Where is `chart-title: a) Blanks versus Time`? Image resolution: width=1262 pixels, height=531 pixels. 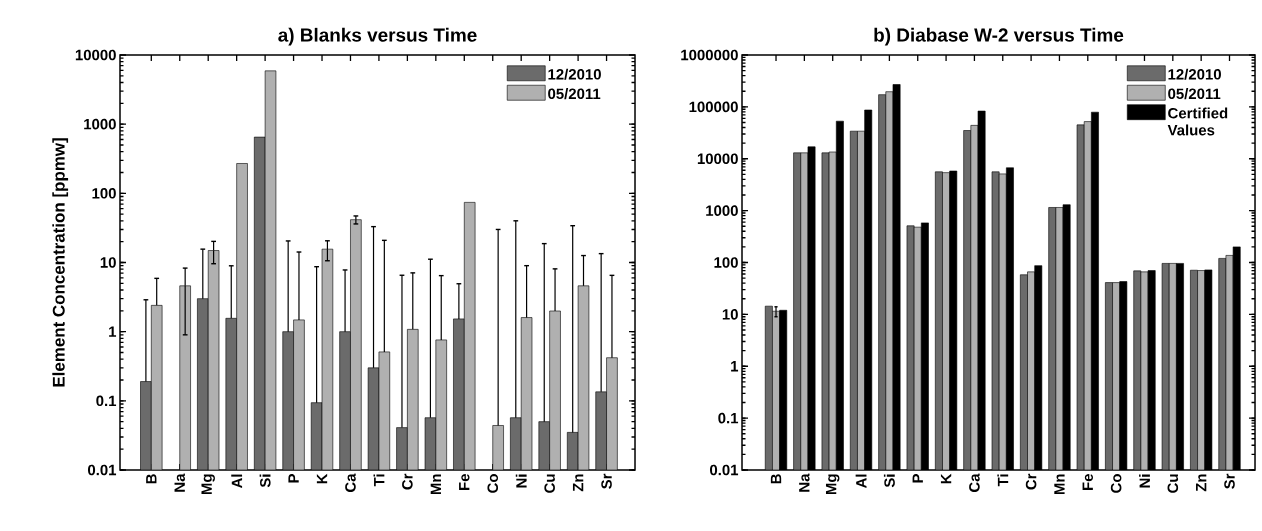 chart-title: a) Blanks versus Time is located at coordinates (377, 36).